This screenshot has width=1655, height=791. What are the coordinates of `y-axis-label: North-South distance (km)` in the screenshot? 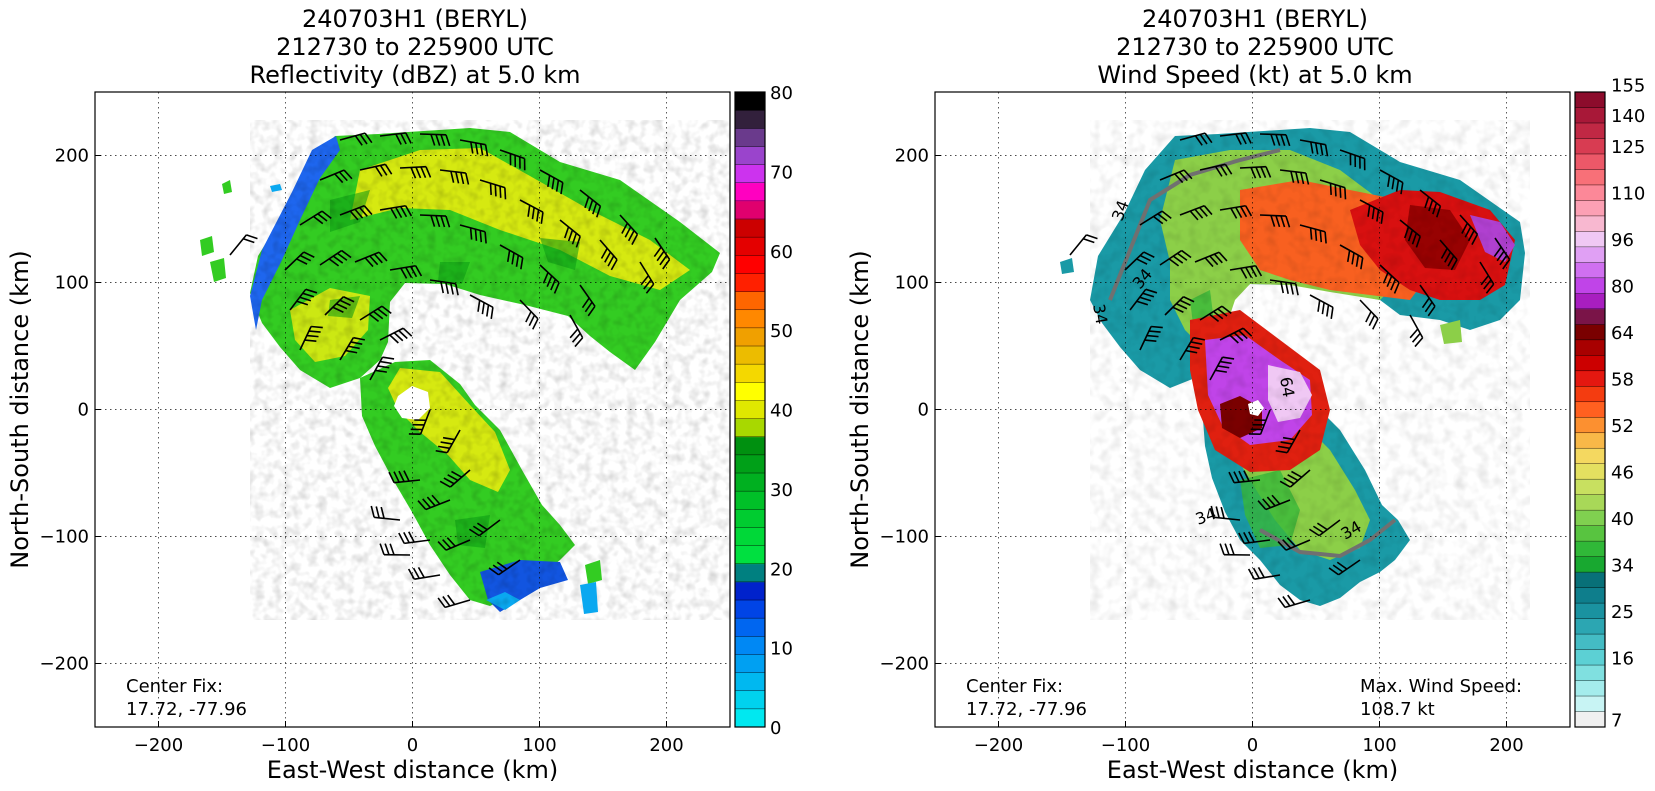 It's located at (860, 409).